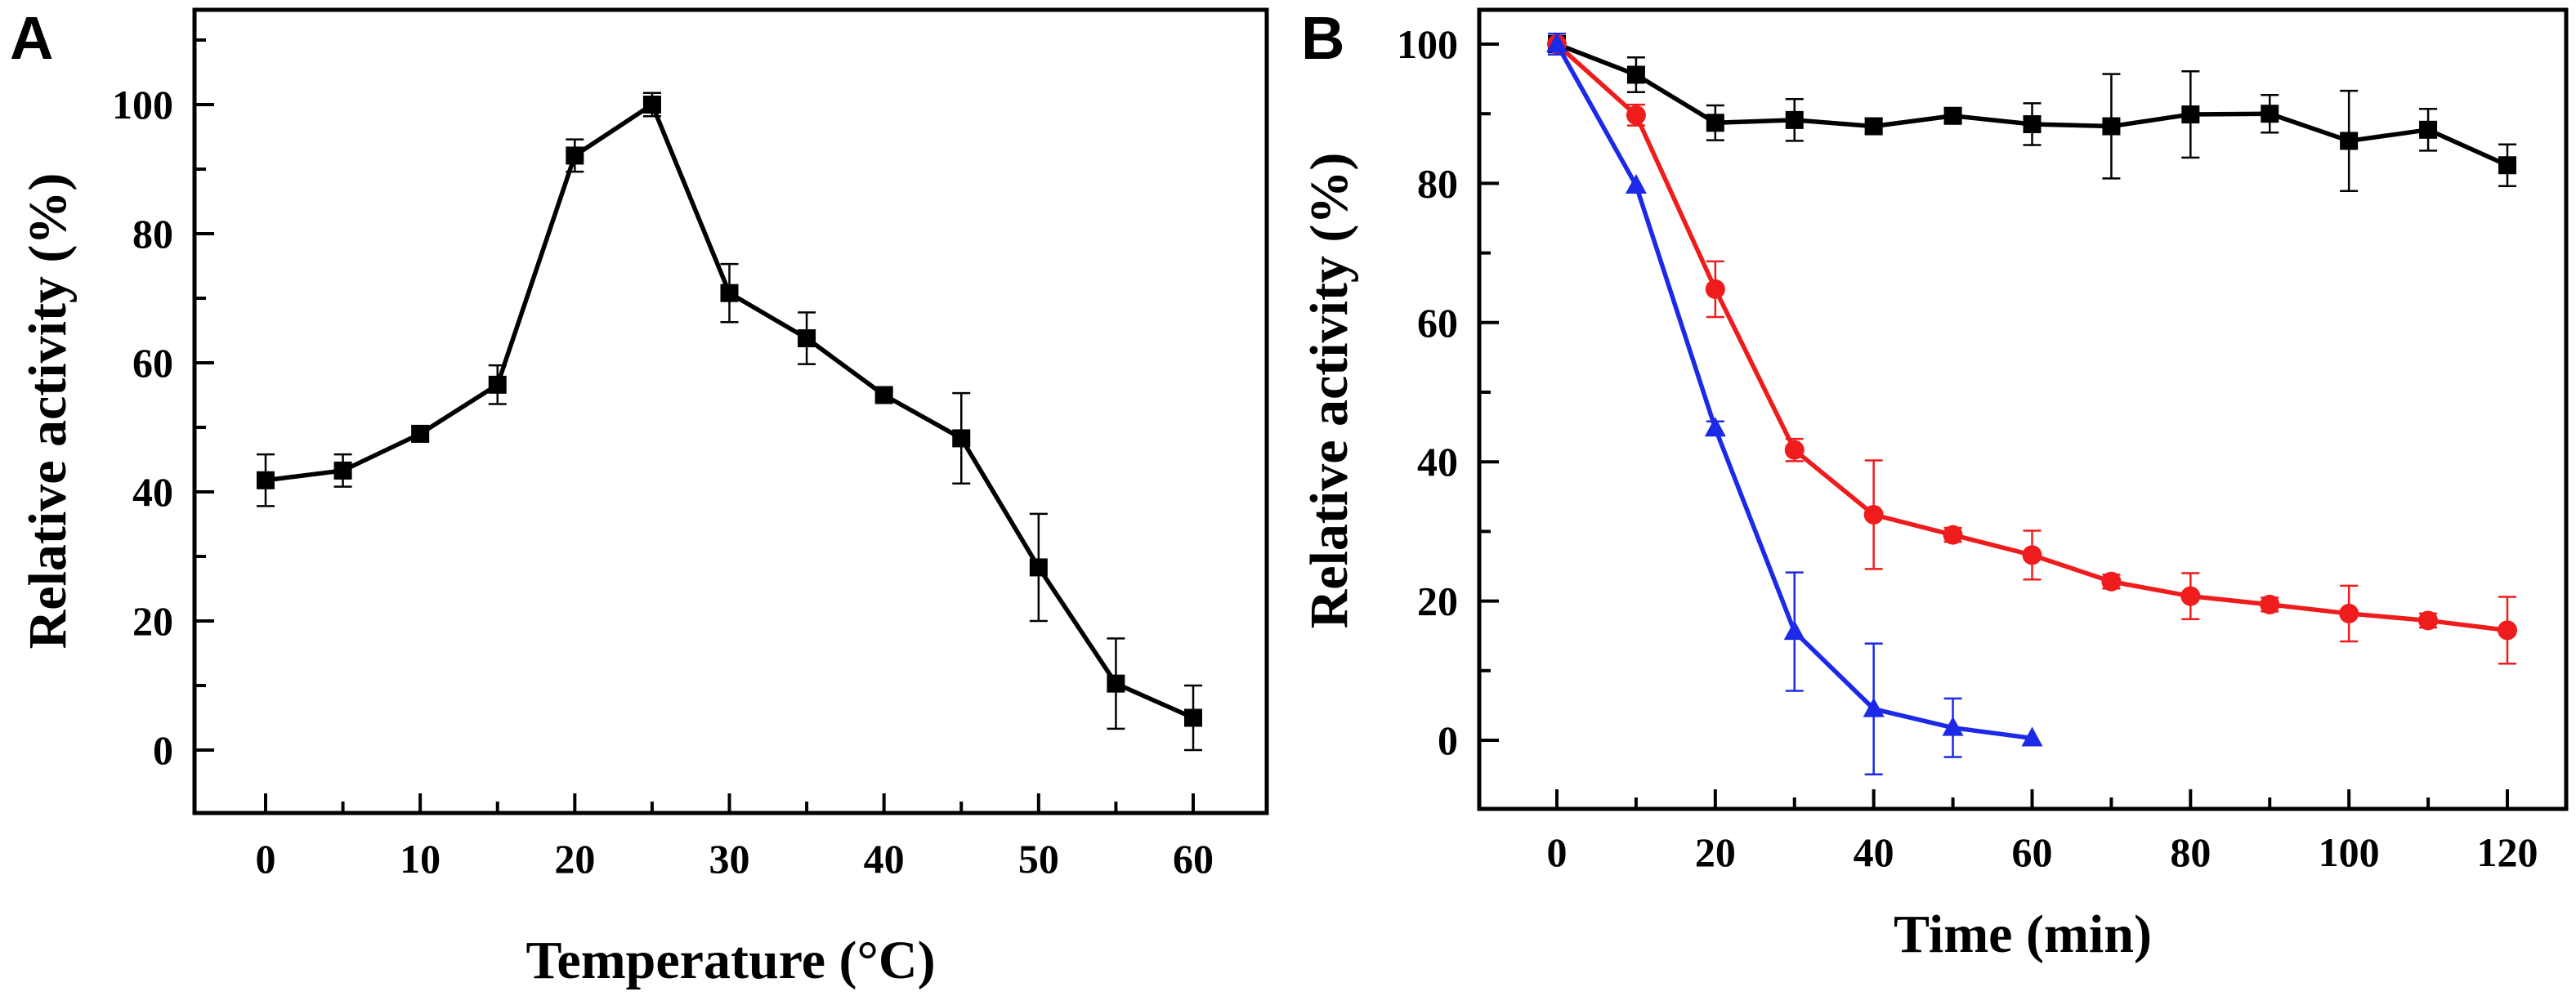 The height and width of the screenshot is (1005, 2576). I want to click on x-tick-label: 80, so click(2190, 852).